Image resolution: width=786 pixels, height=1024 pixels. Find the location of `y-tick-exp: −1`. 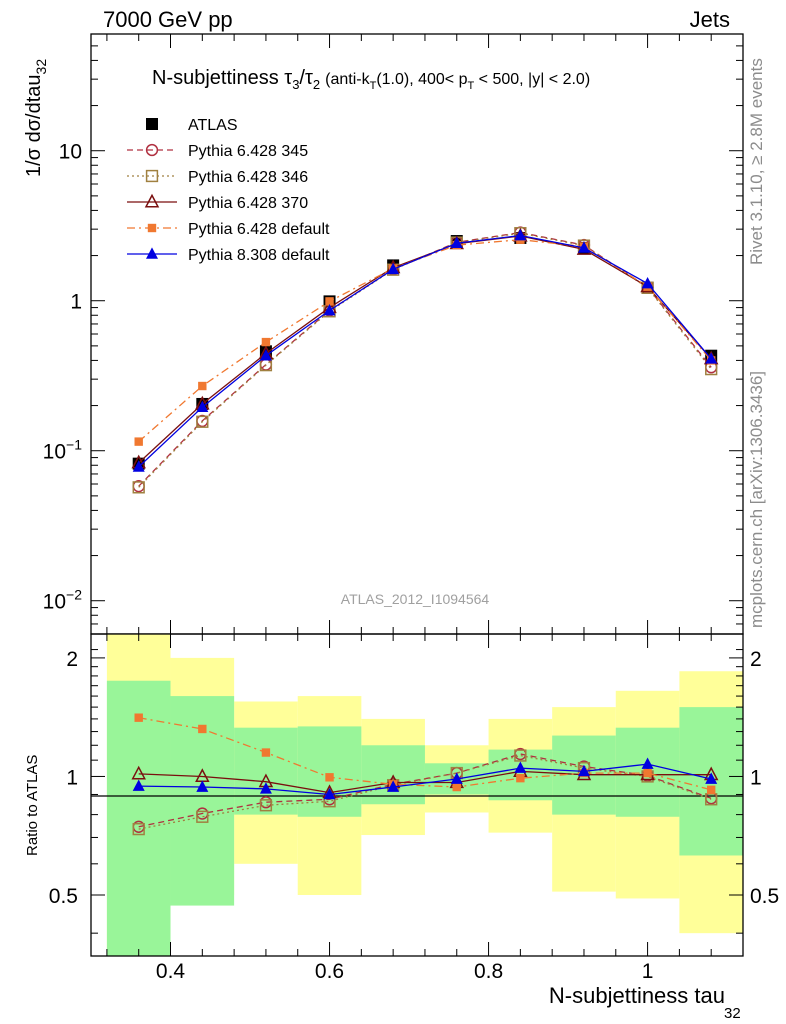

y-tick-exp: −1 is located at coordinates (74, 445).